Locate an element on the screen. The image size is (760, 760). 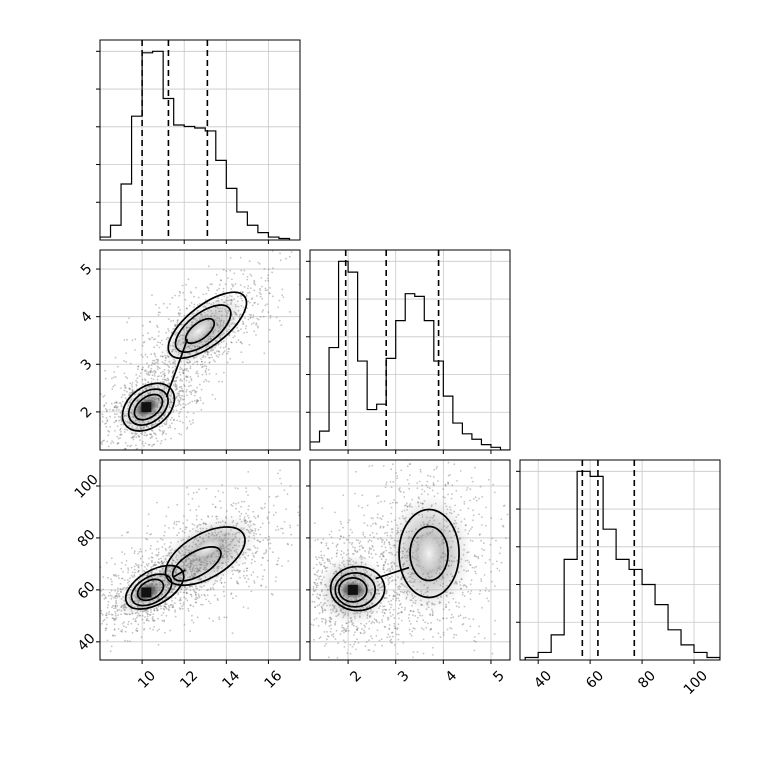
mode-marker-dark is located at coordinates (146, 592).